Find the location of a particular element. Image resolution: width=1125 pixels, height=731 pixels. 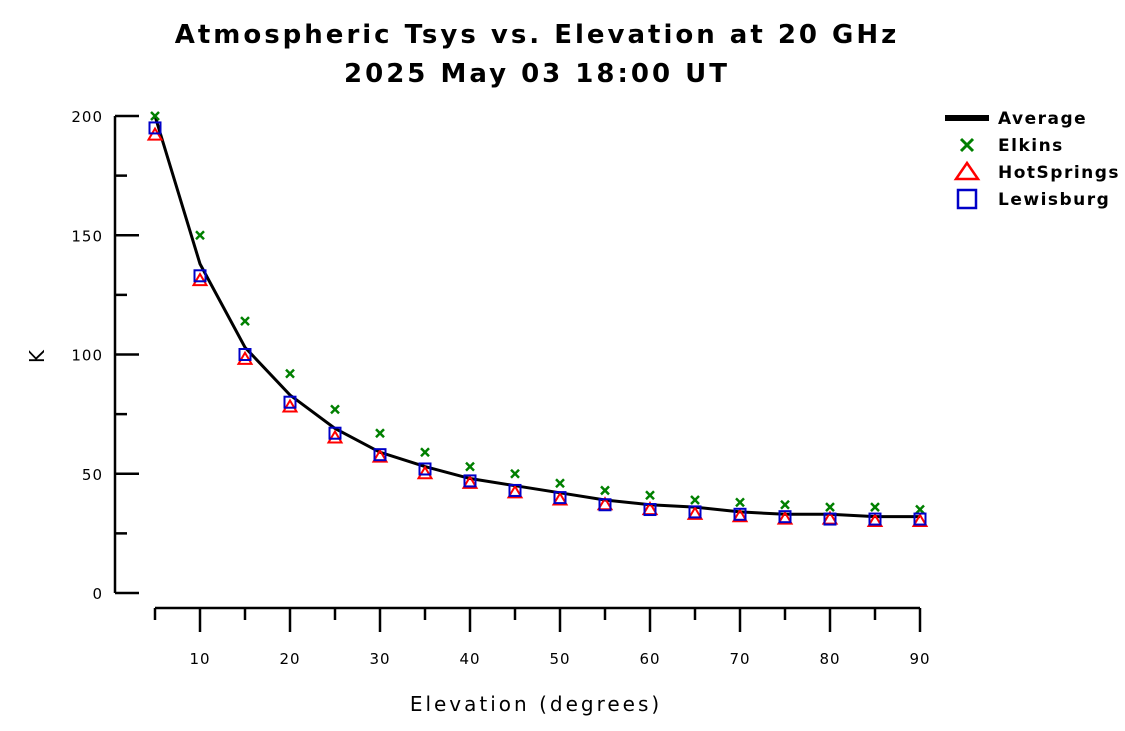

legend: Average Elkins HotSprings Lewisburg is located at coordinates (1032, 159).